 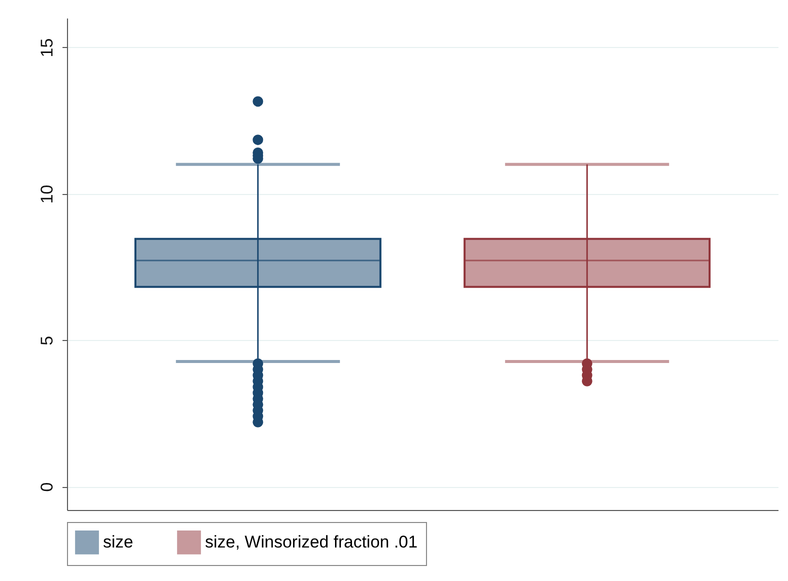 I want to click on y-tick-label: 5, so click(x=47, y=341).